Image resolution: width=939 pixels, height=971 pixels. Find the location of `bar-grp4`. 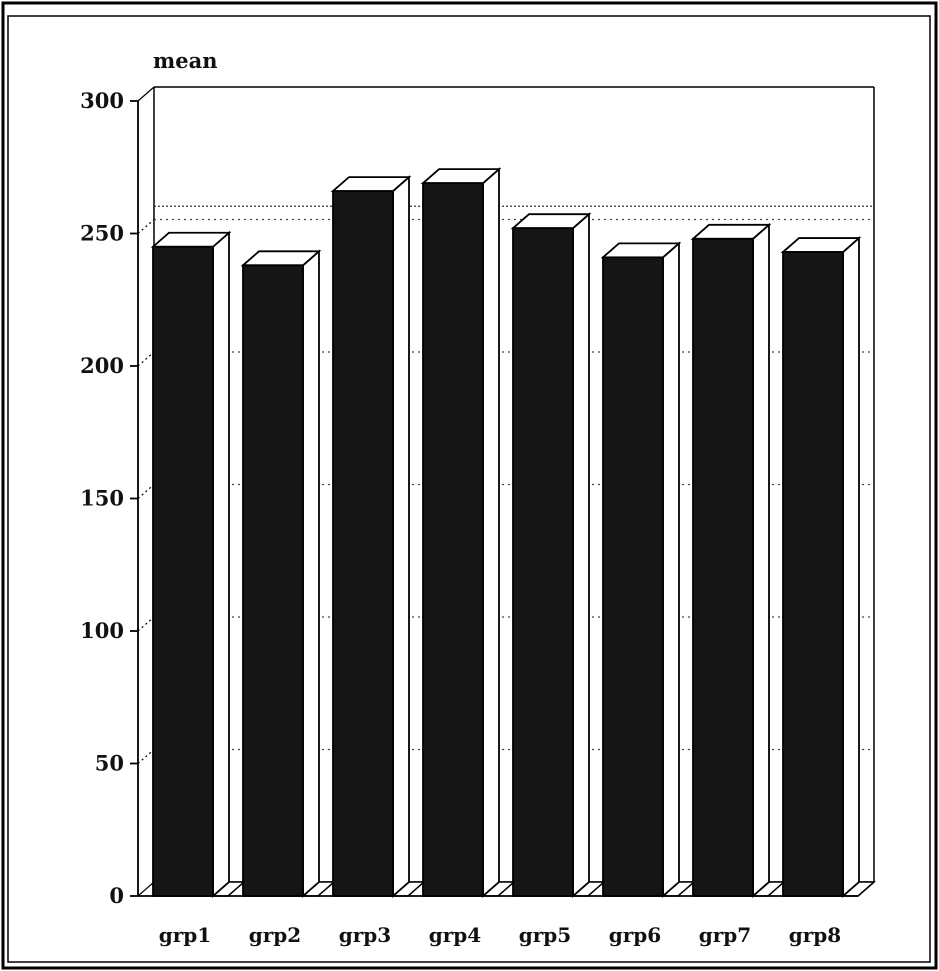

bar-grp4 is located at coordinates (468, 532).